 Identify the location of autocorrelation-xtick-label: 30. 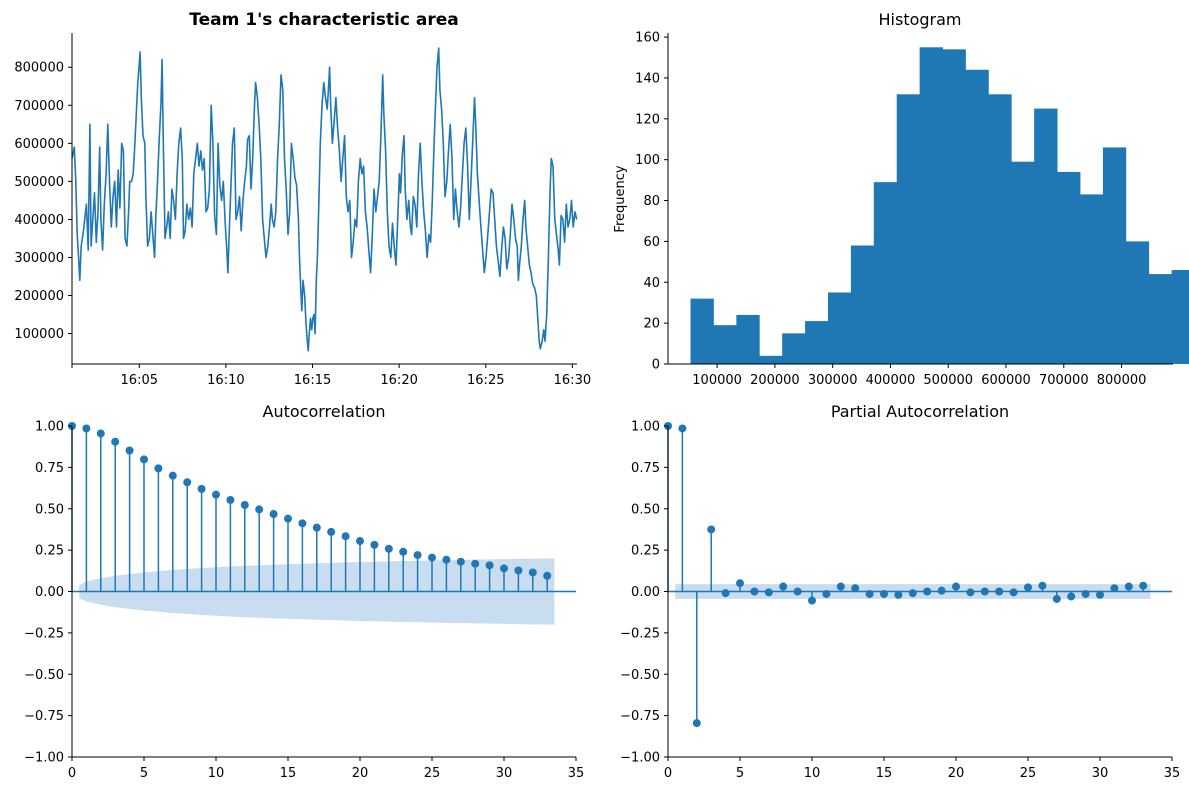
(504, 773).